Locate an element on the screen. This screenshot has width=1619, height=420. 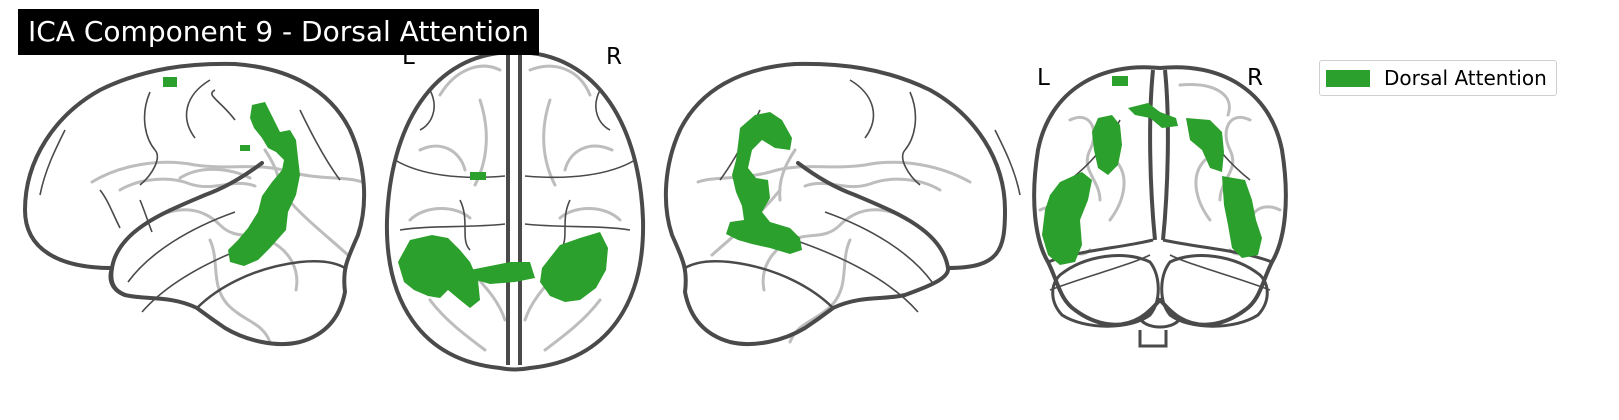
sagittal-left-outline is located at coordinates (195, 204).